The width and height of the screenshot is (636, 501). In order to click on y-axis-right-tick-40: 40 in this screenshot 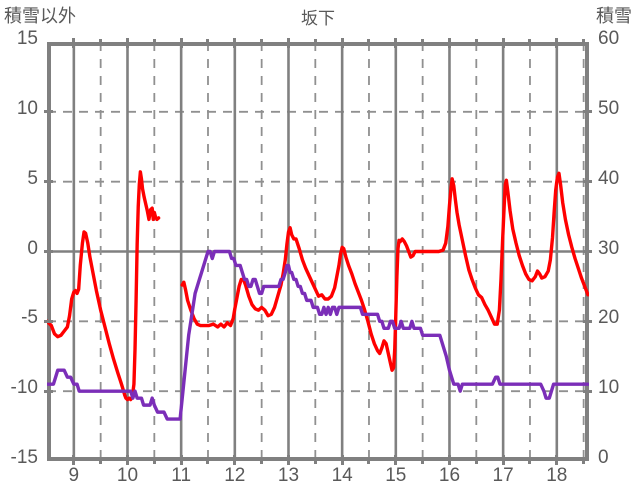, I will do `click(609, 178)`.